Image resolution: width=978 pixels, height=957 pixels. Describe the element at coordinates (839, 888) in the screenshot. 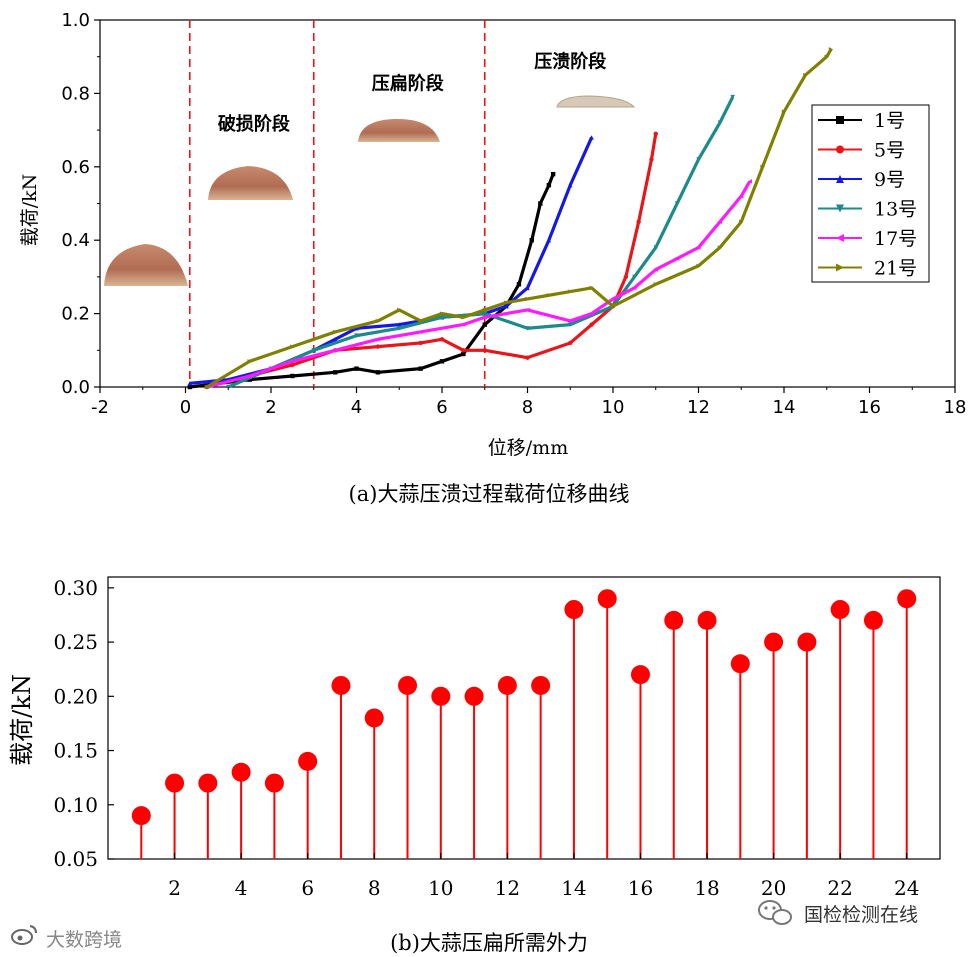

I see `x-tick-label-b: 22` at that location.